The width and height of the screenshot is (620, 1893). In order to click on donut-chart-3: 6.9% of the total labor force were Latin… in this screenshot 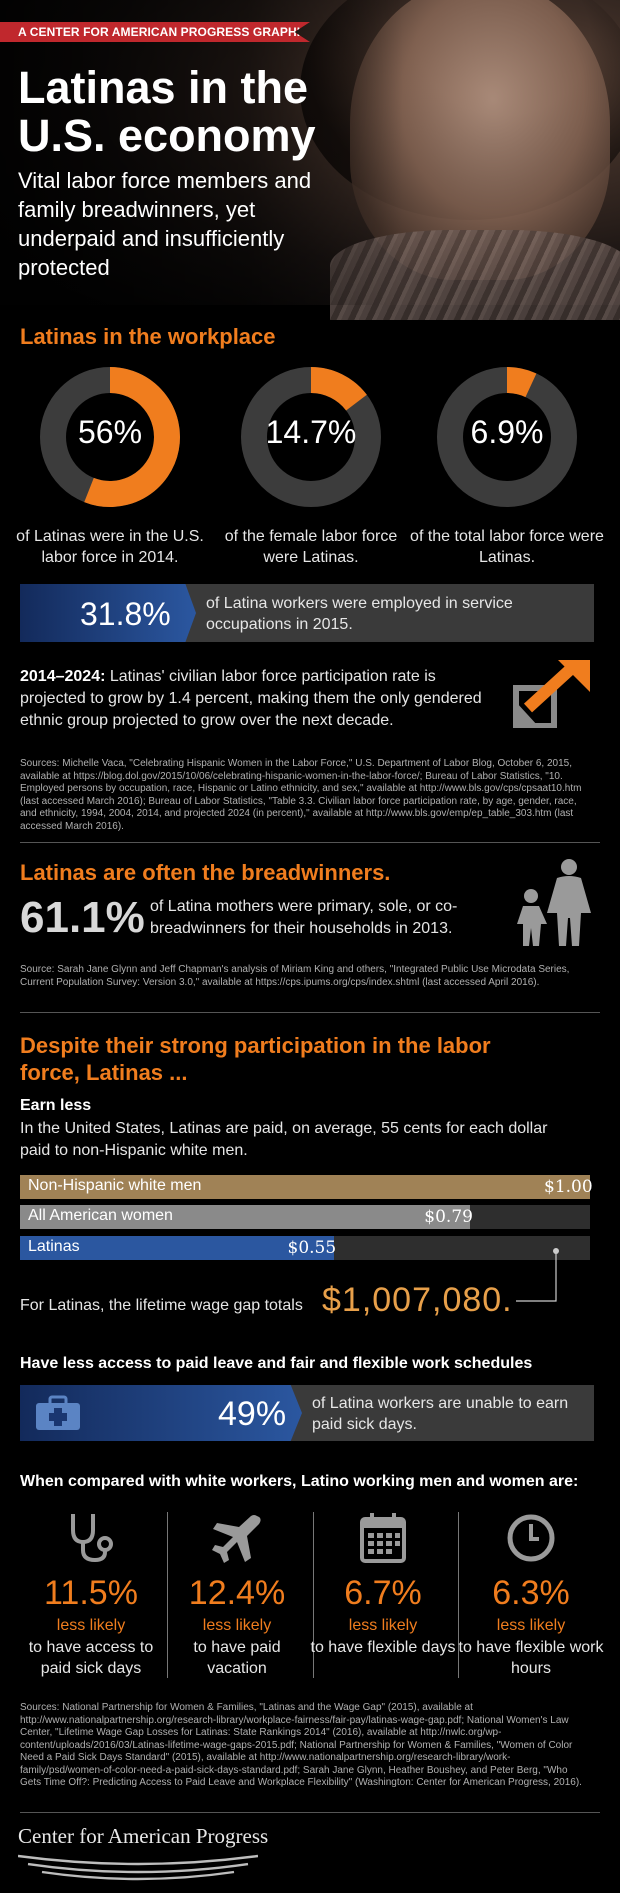, I will do `click(507, 466)`.